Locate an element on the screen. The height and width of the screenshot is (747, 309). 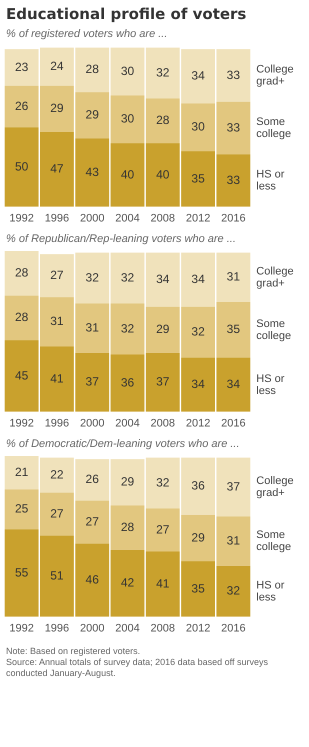
data-label: 22 is located at coordinates (57, 474).